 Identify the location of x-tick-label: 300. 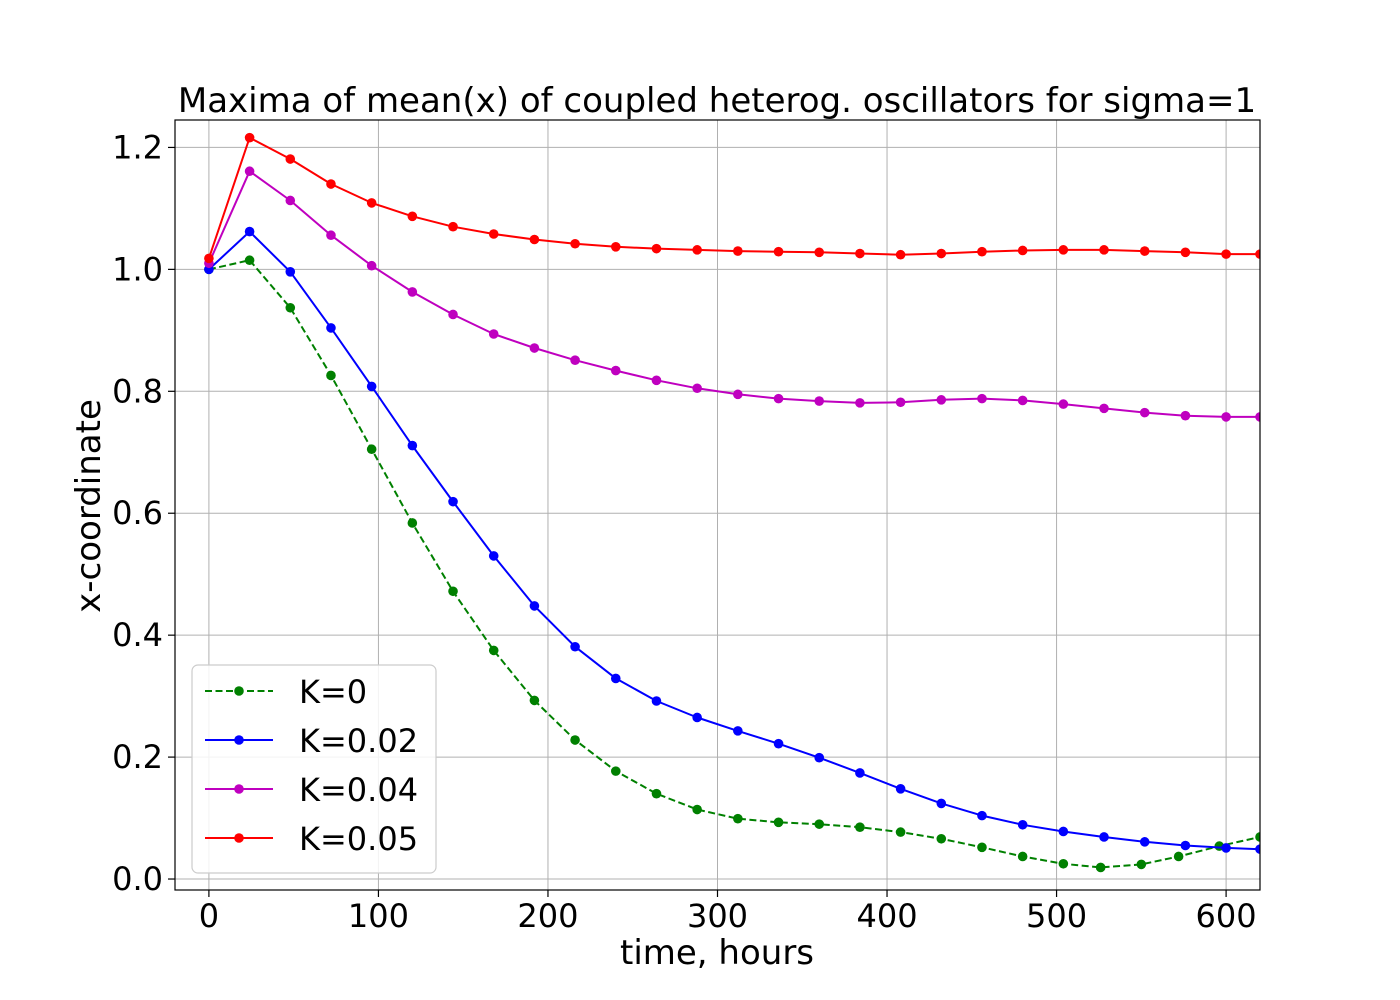
(717, 916).